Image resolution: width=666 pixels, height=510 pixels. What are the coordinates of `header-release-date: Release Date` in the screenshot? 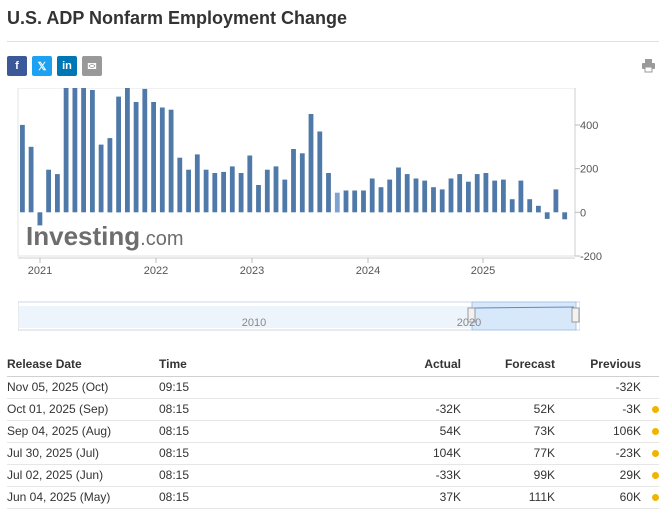 It's located at (83, 365).